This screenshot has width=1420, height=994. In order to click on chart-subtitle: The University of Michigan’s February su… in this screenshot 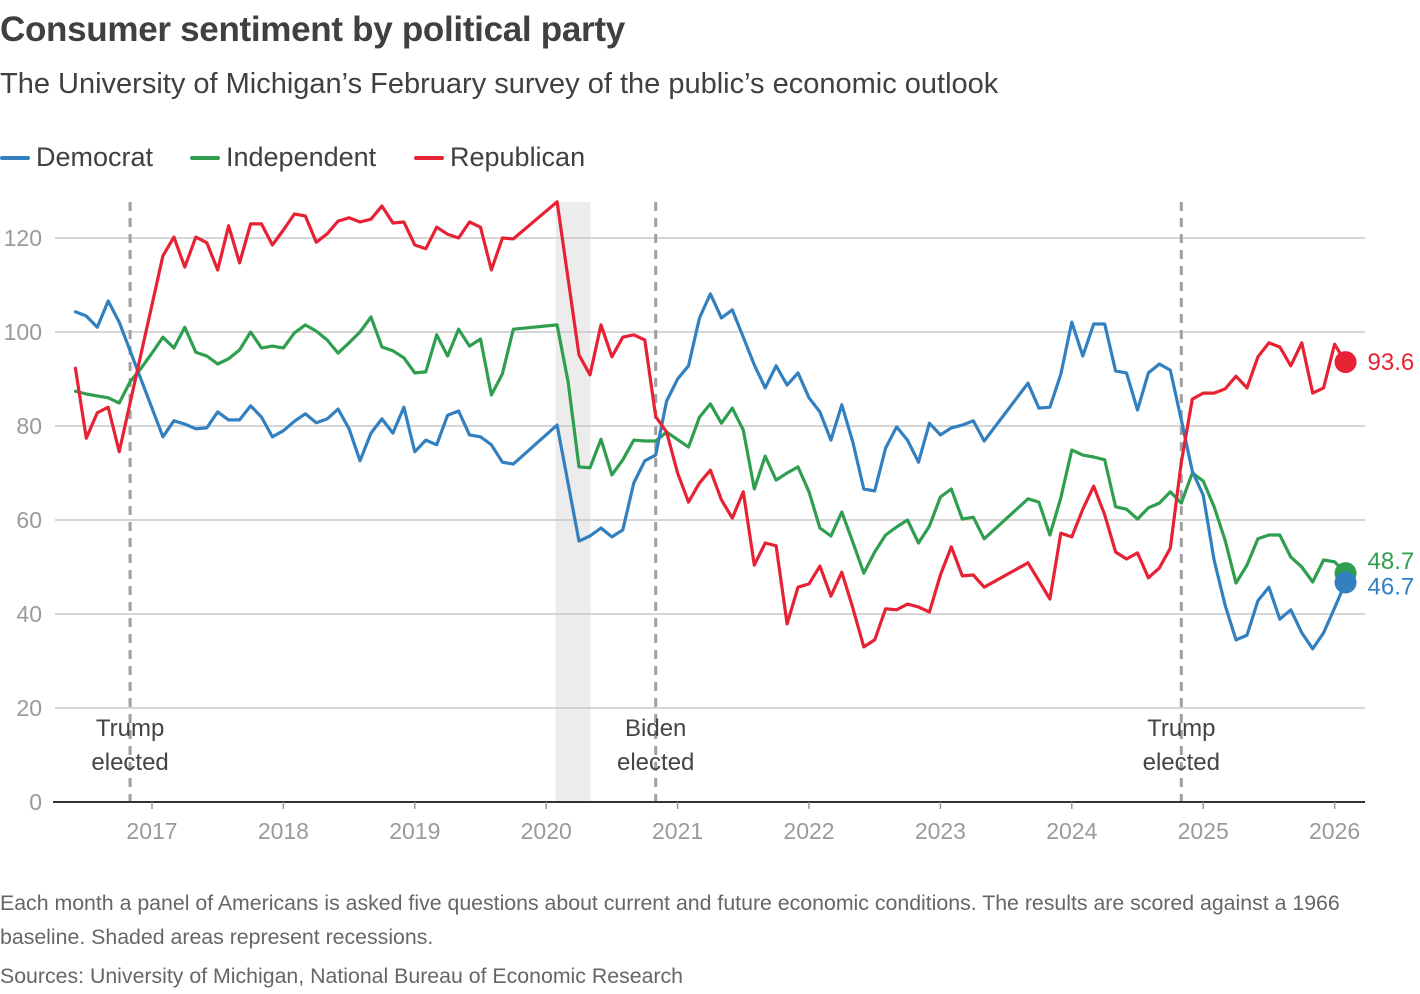, I will do `click(499, 84)`.